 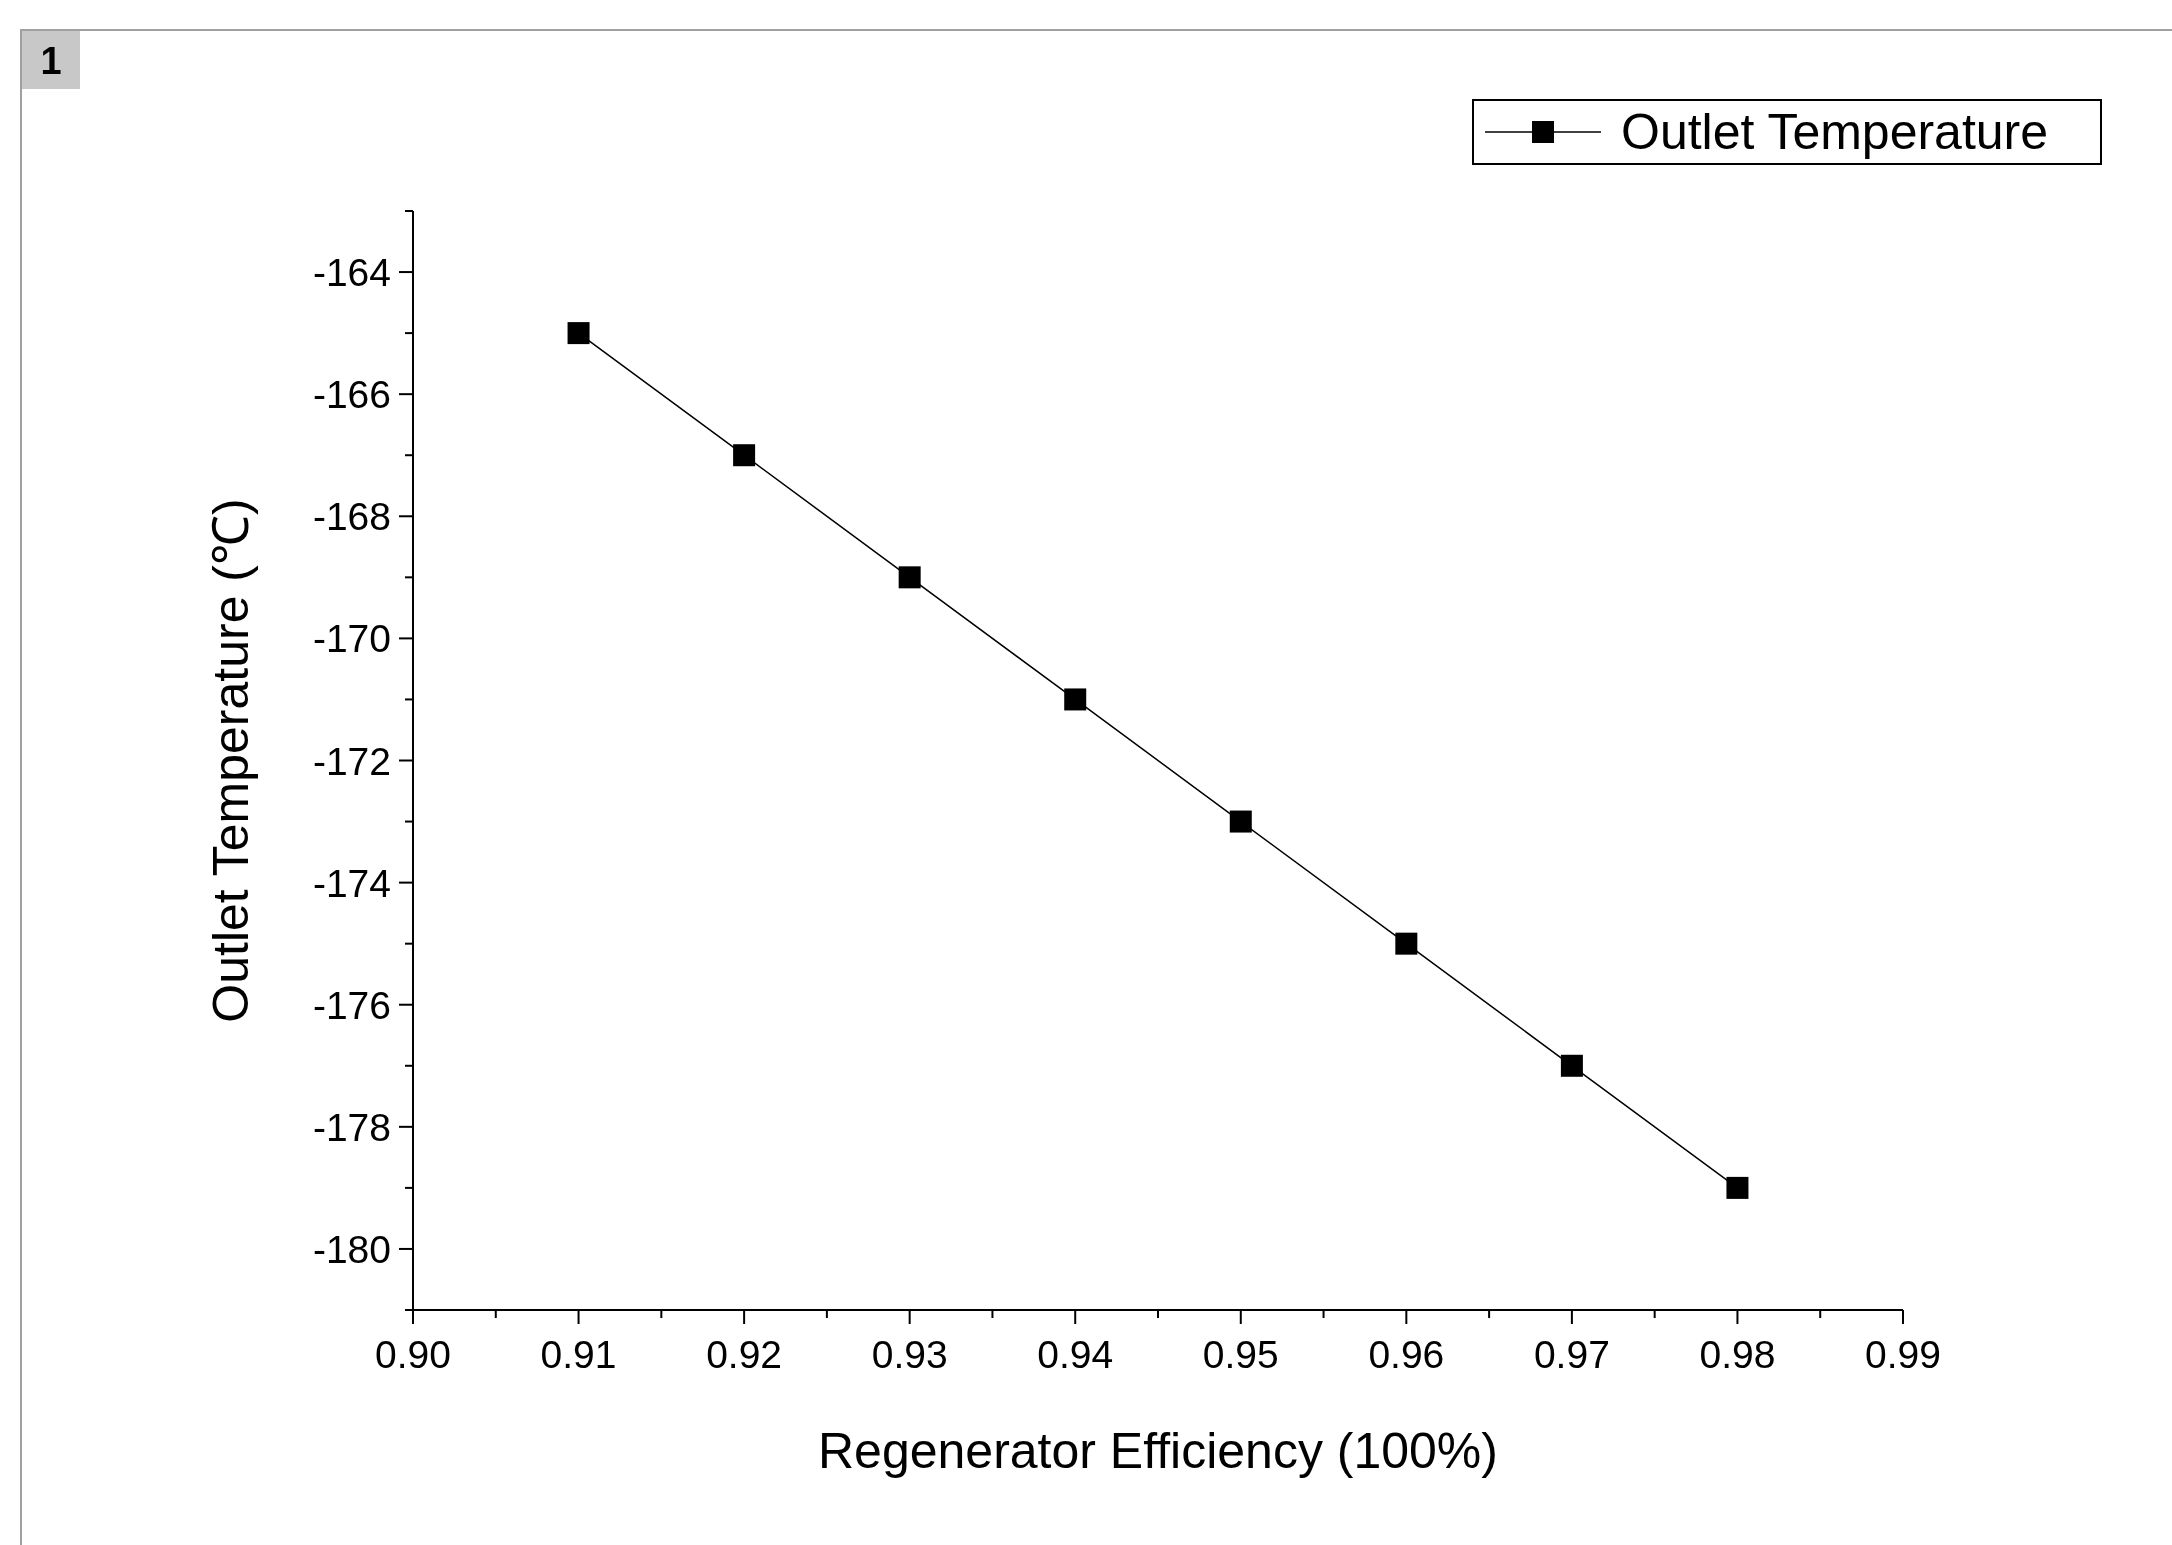 I want to click on y-tick-label: -170, so click(x=351, y=639).